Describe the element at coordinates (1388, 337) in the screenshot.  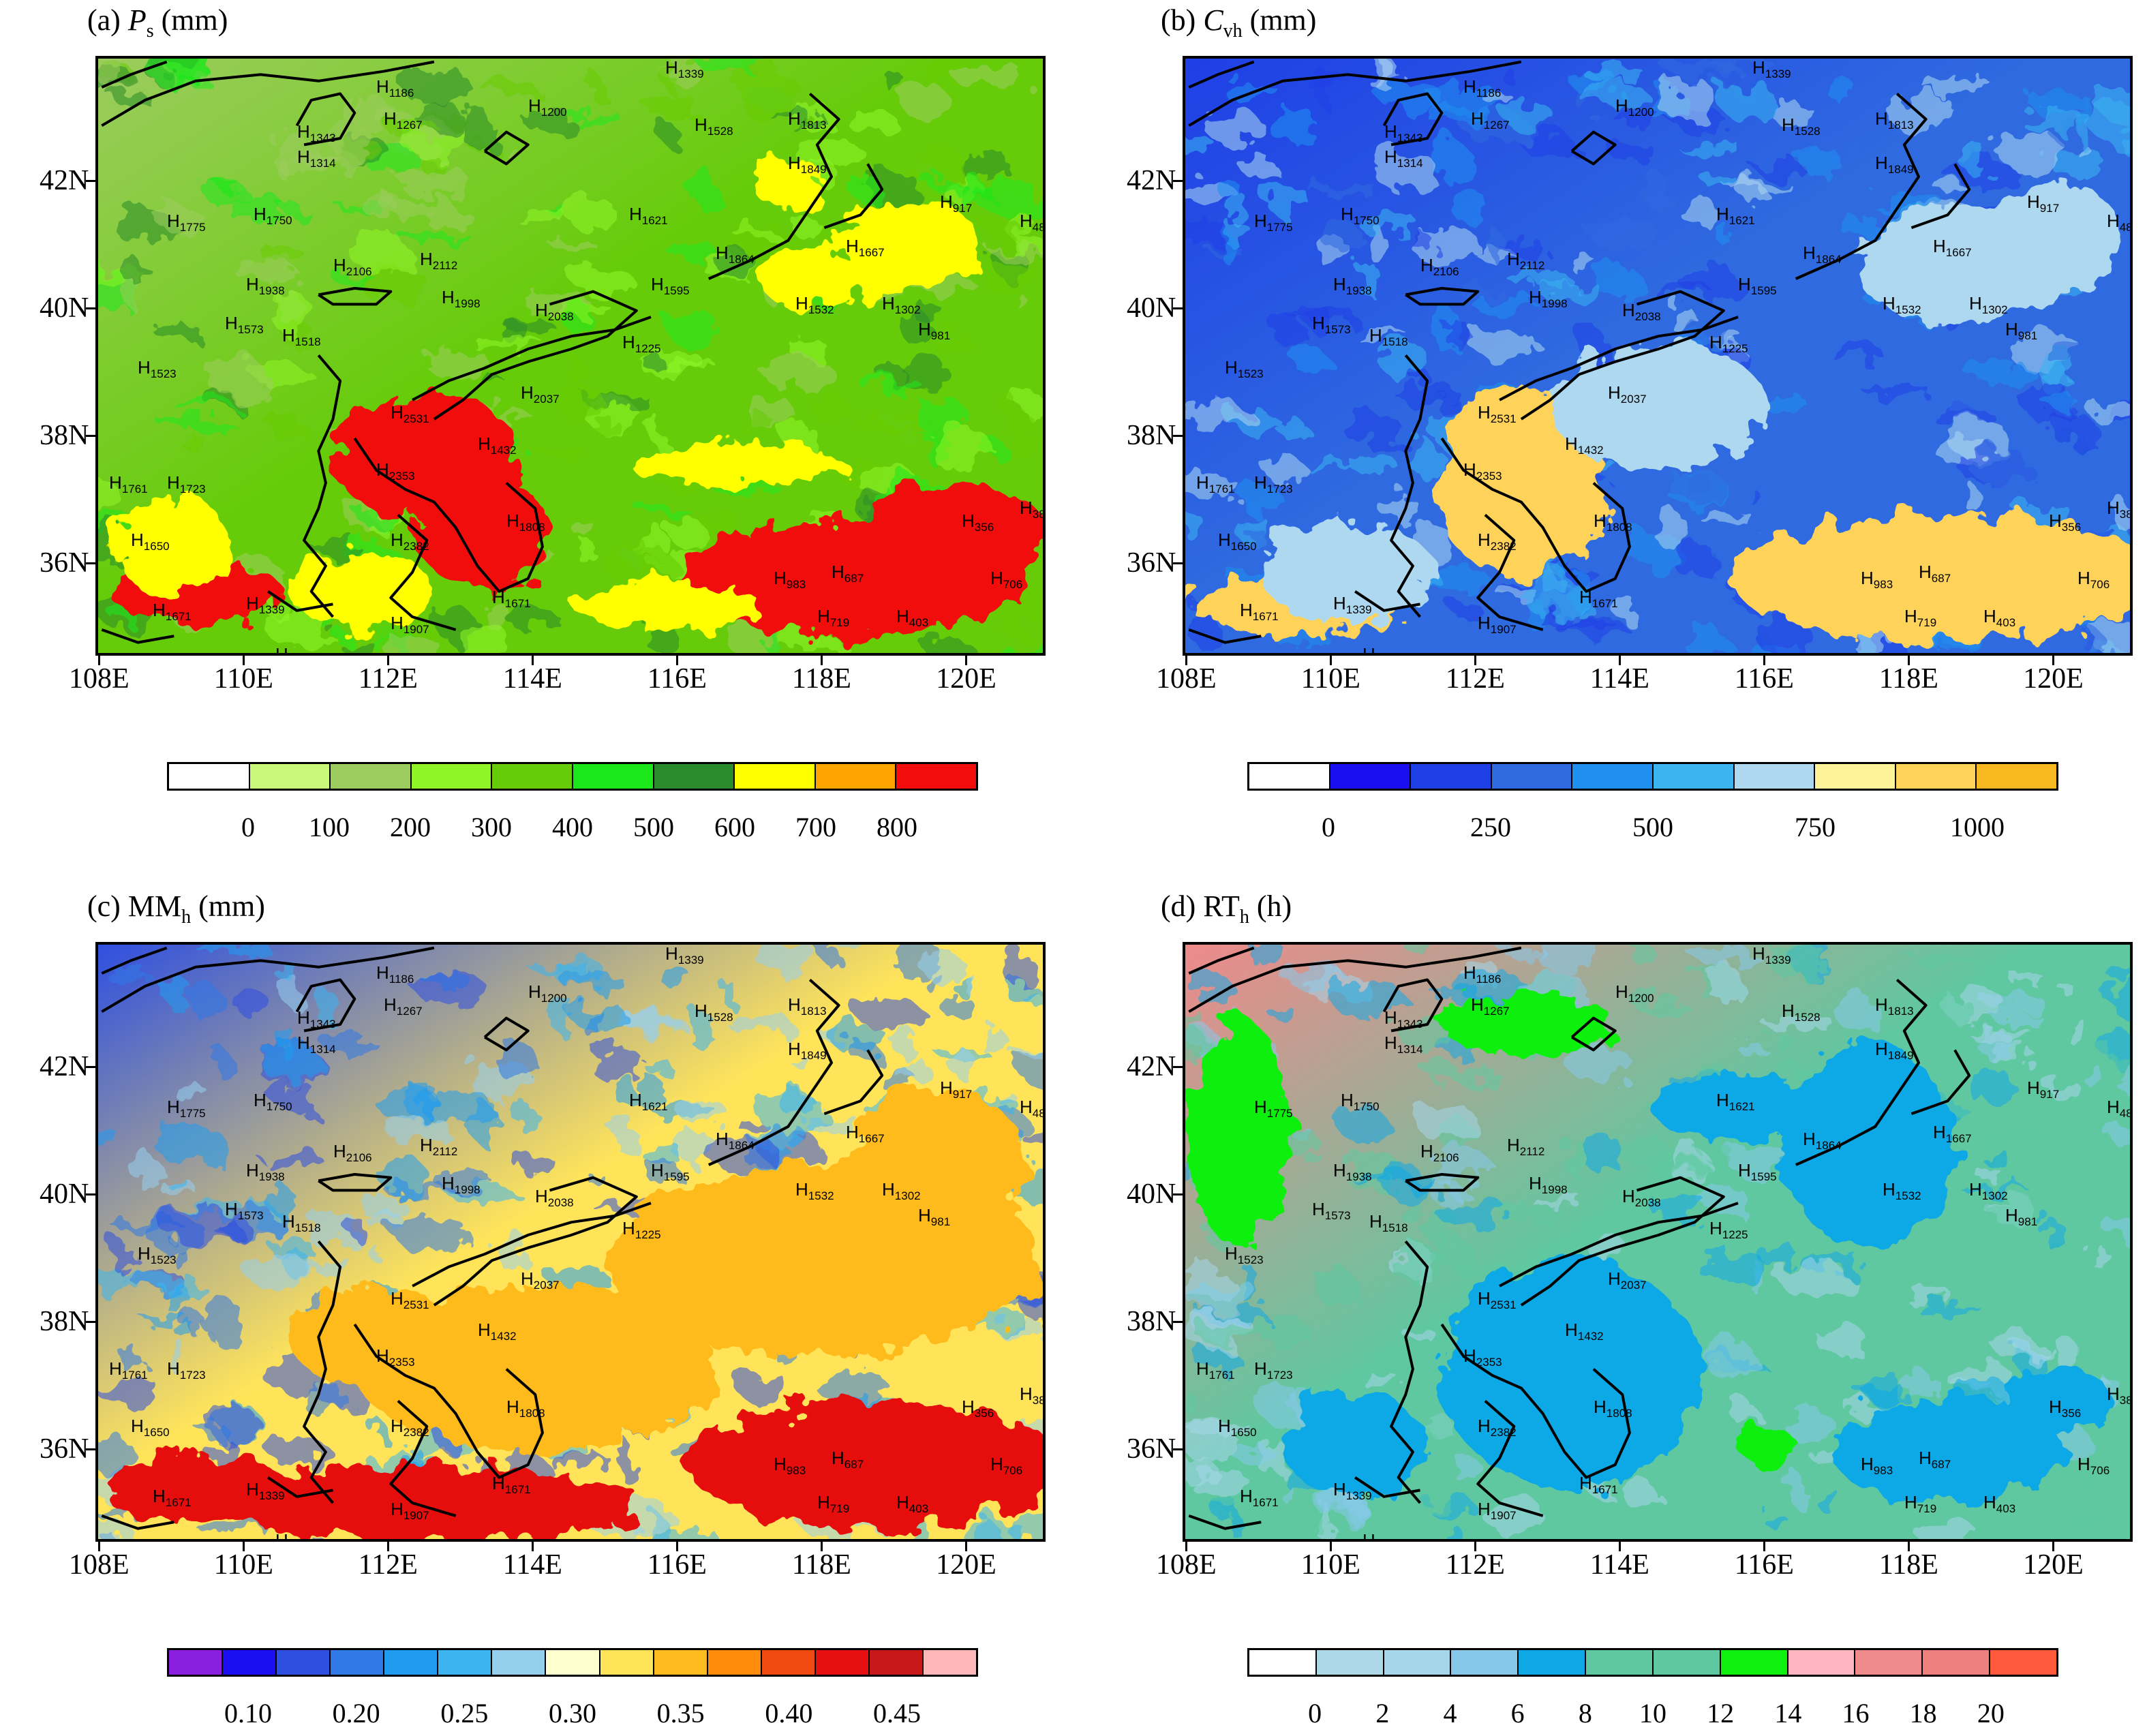
I see `station-label: H1518` at that location.